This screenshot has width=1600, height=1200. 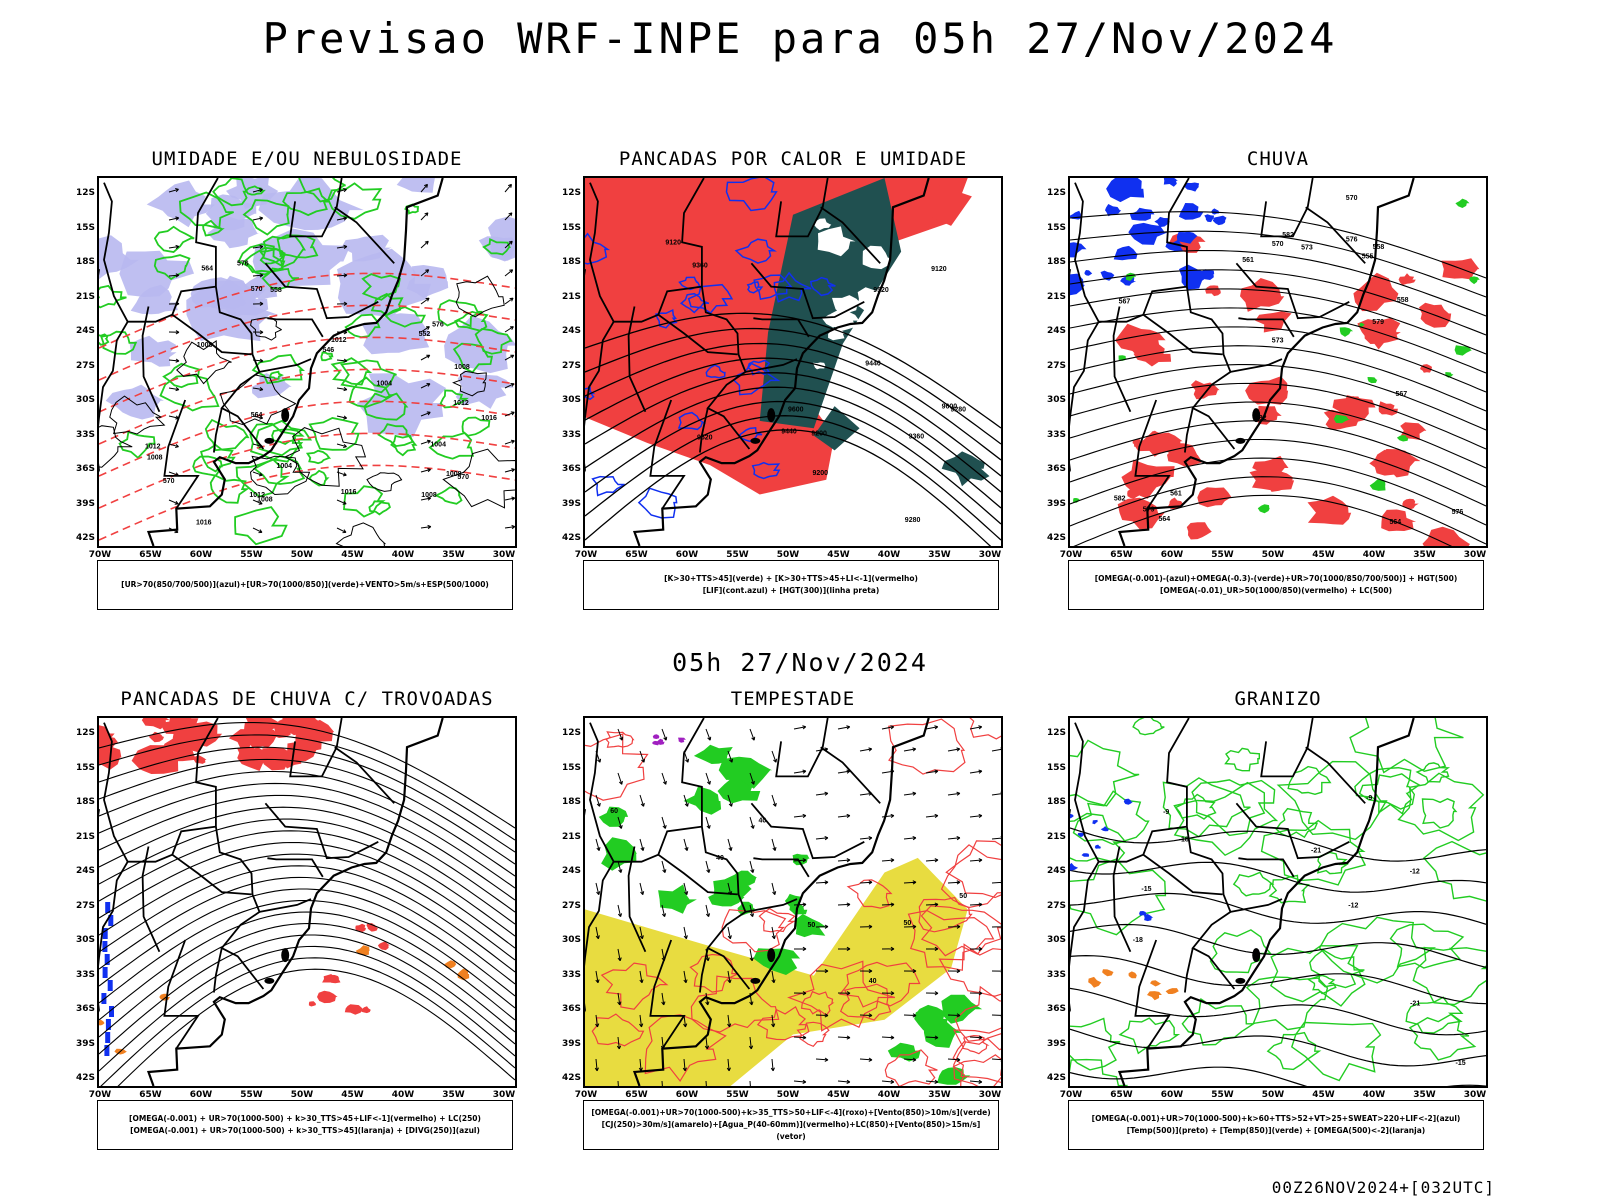 What do you see at coordinates (771, 955) in the screenshot?
I see `lagoon` at bounding box center [771, 955].